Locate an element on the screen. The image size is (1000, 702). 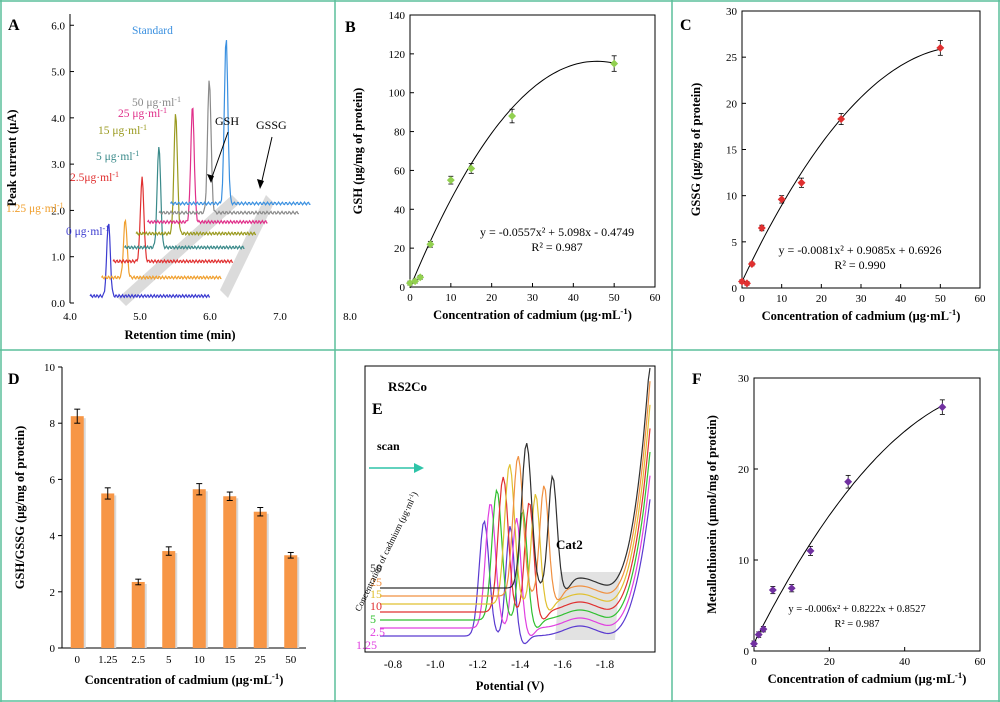
gsh-arrowhead is located at coordinates (210, 178).